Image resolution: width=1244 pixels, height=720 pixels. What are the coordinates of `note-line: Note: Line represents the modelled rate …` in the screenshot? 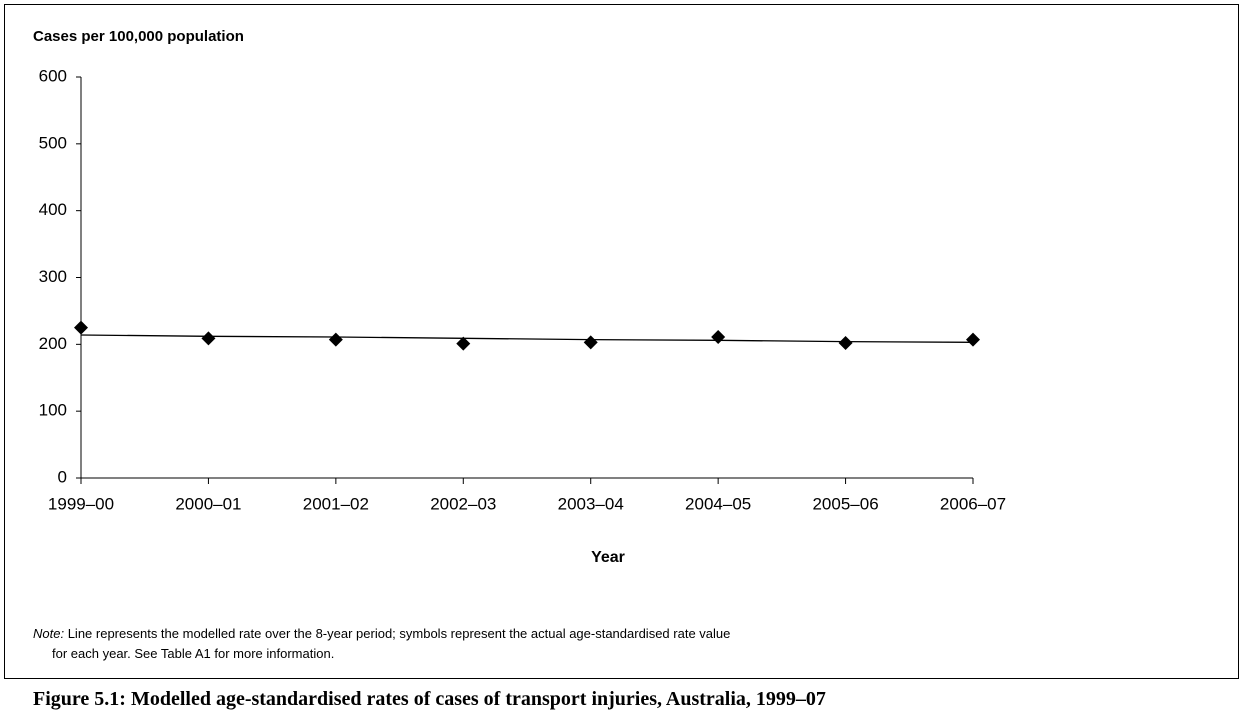 It's located at (381, 633).